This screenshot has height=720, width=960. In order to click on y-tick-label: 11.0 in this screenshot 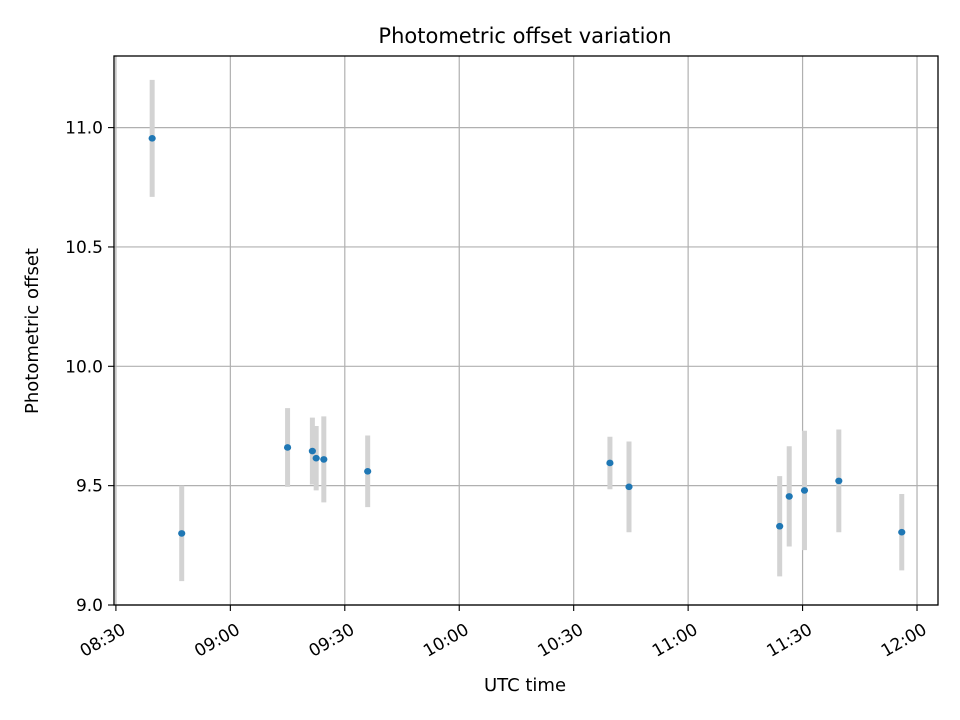, I will do `click(84, 129)`.